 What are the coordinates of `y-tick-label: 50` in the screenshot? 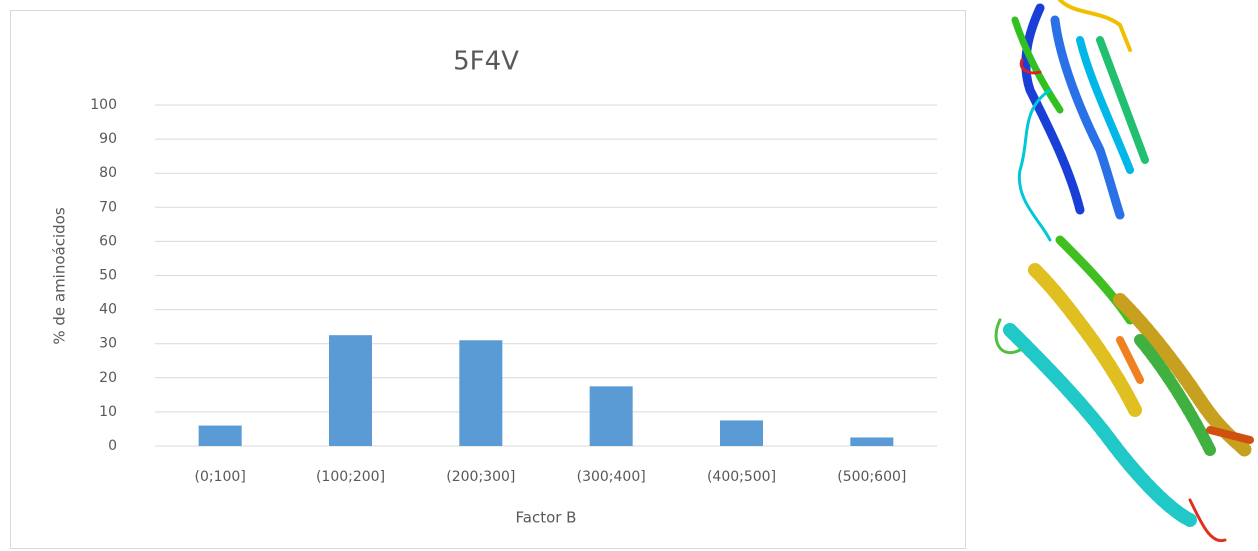 It's located at (108, 276).